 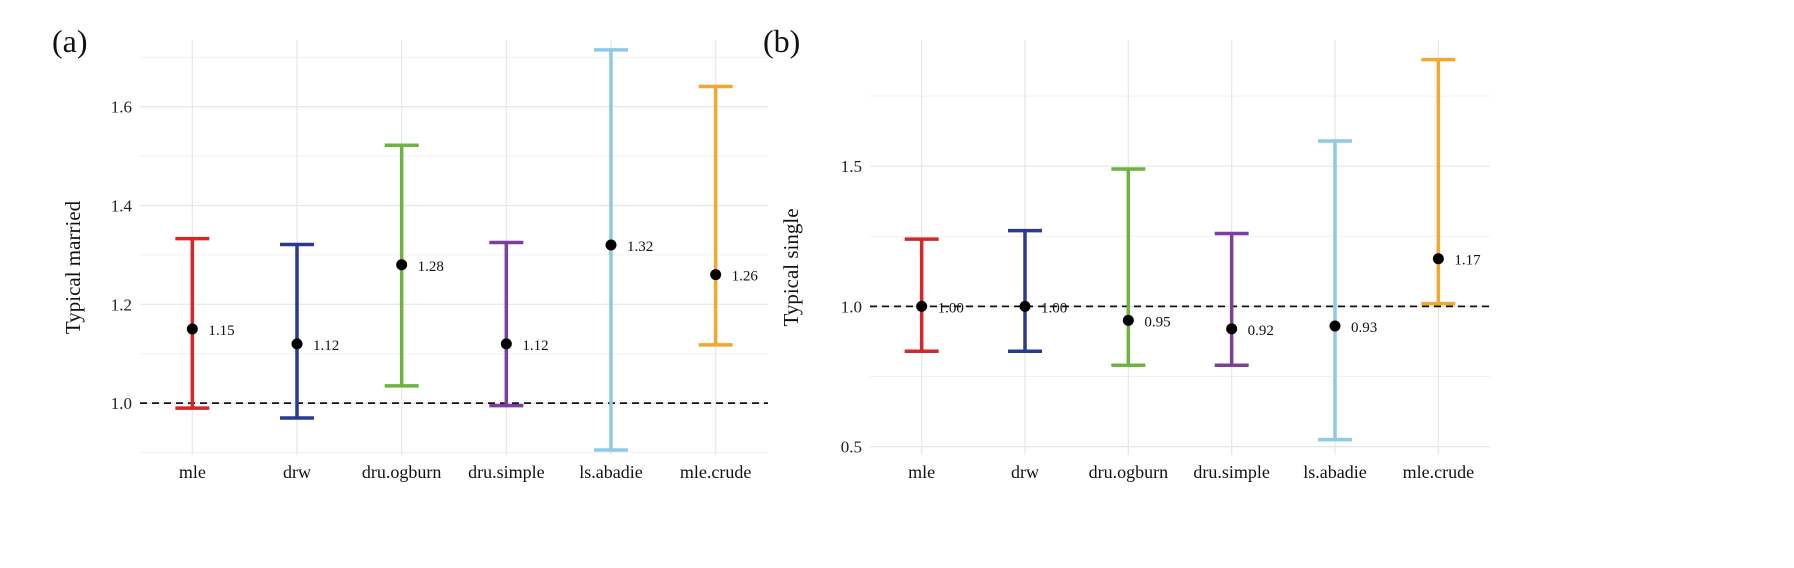 What do you see at coordinates (1467, 261) in the screenshot?
I see `point-label: 1.17` at bounding box center [1467, 261].